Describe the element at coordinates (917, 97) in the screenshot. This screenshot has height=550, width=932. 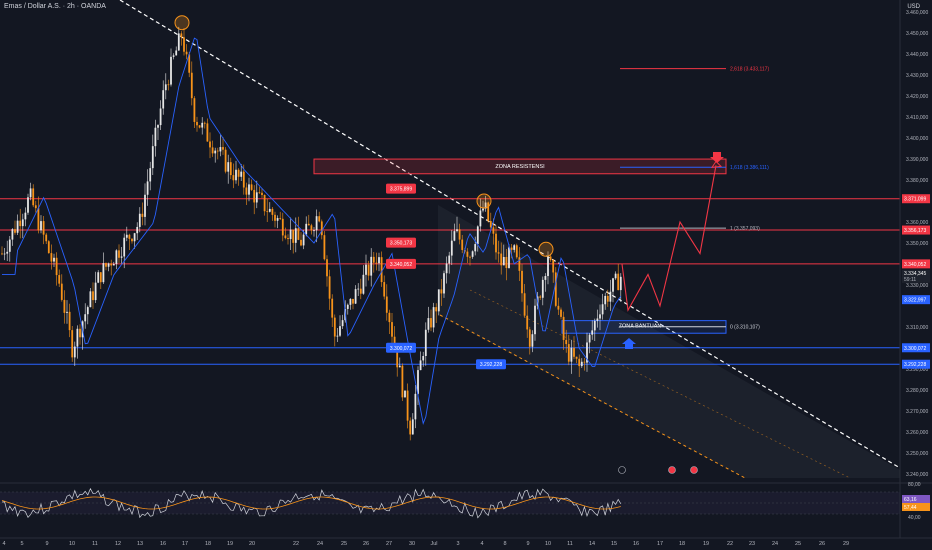
I see `price-axis-tick: 3.420,000` at that location.